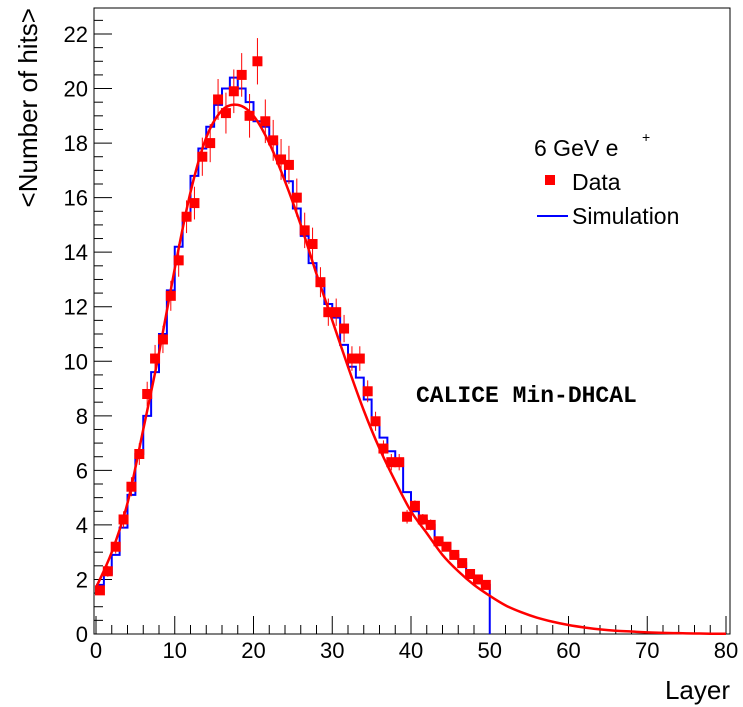 The image size is (743, 707). I want to click on legend-data-label: Data, so click(596, 182).